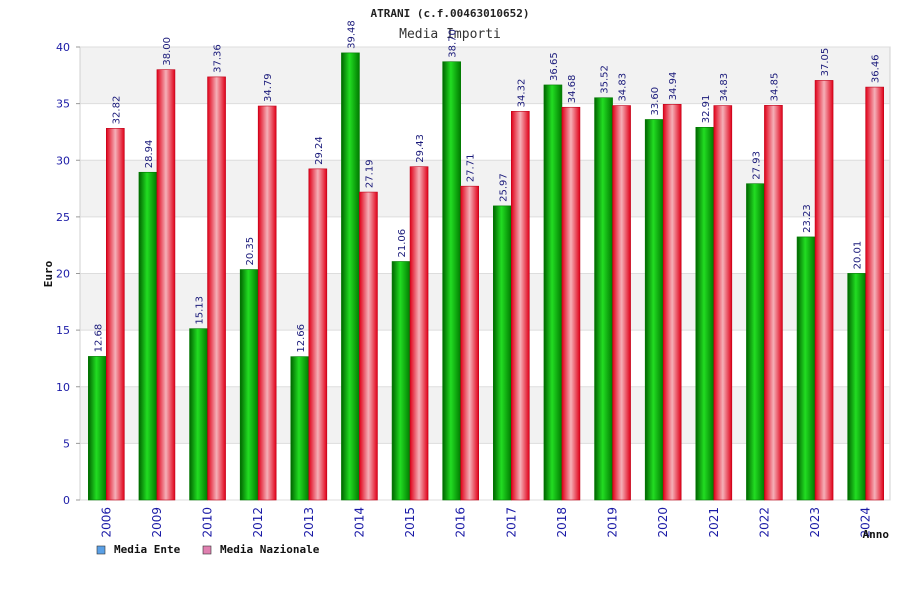  I want to click on x-tick-label-2022: 2022, so click(764, 522).